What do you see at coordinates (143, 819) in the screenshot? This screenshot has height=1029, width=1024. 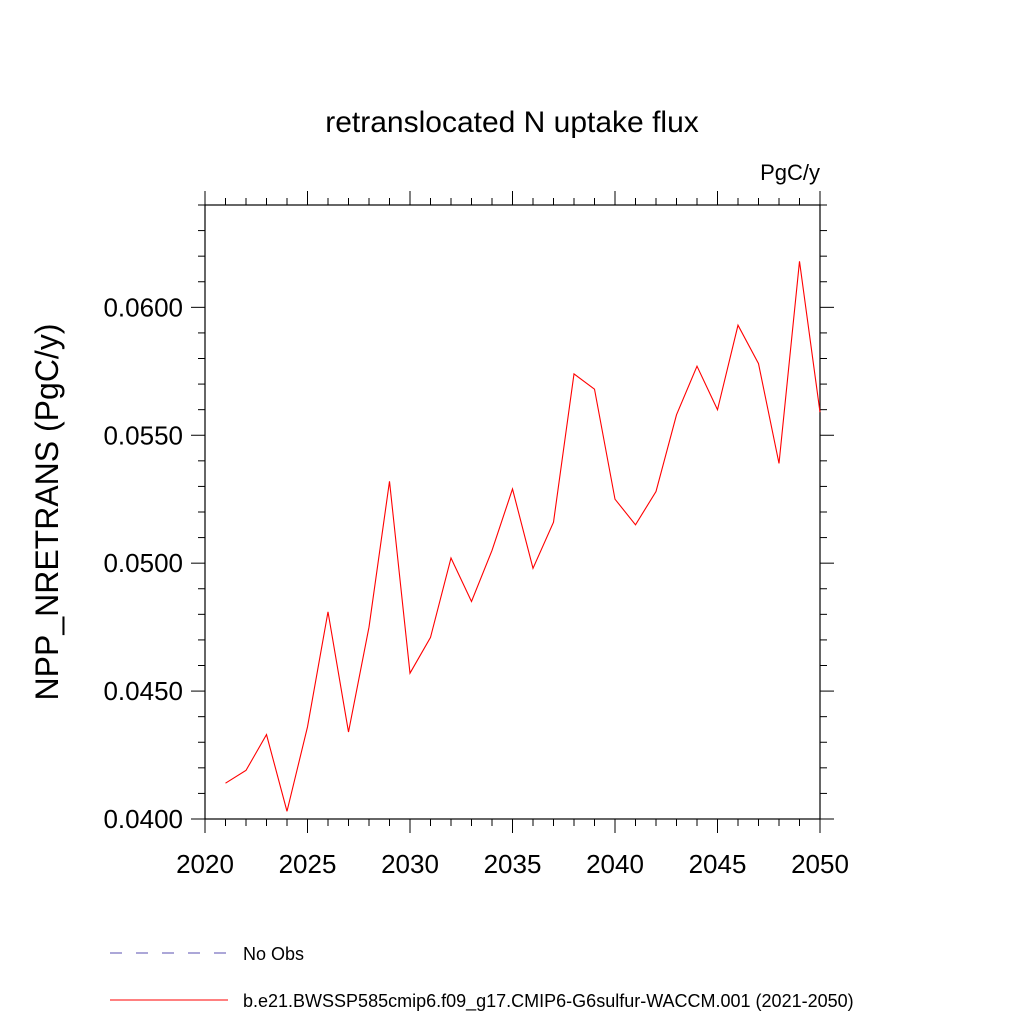 I see `y-tick-label: 0.0400` at bounding box center [143, 819].